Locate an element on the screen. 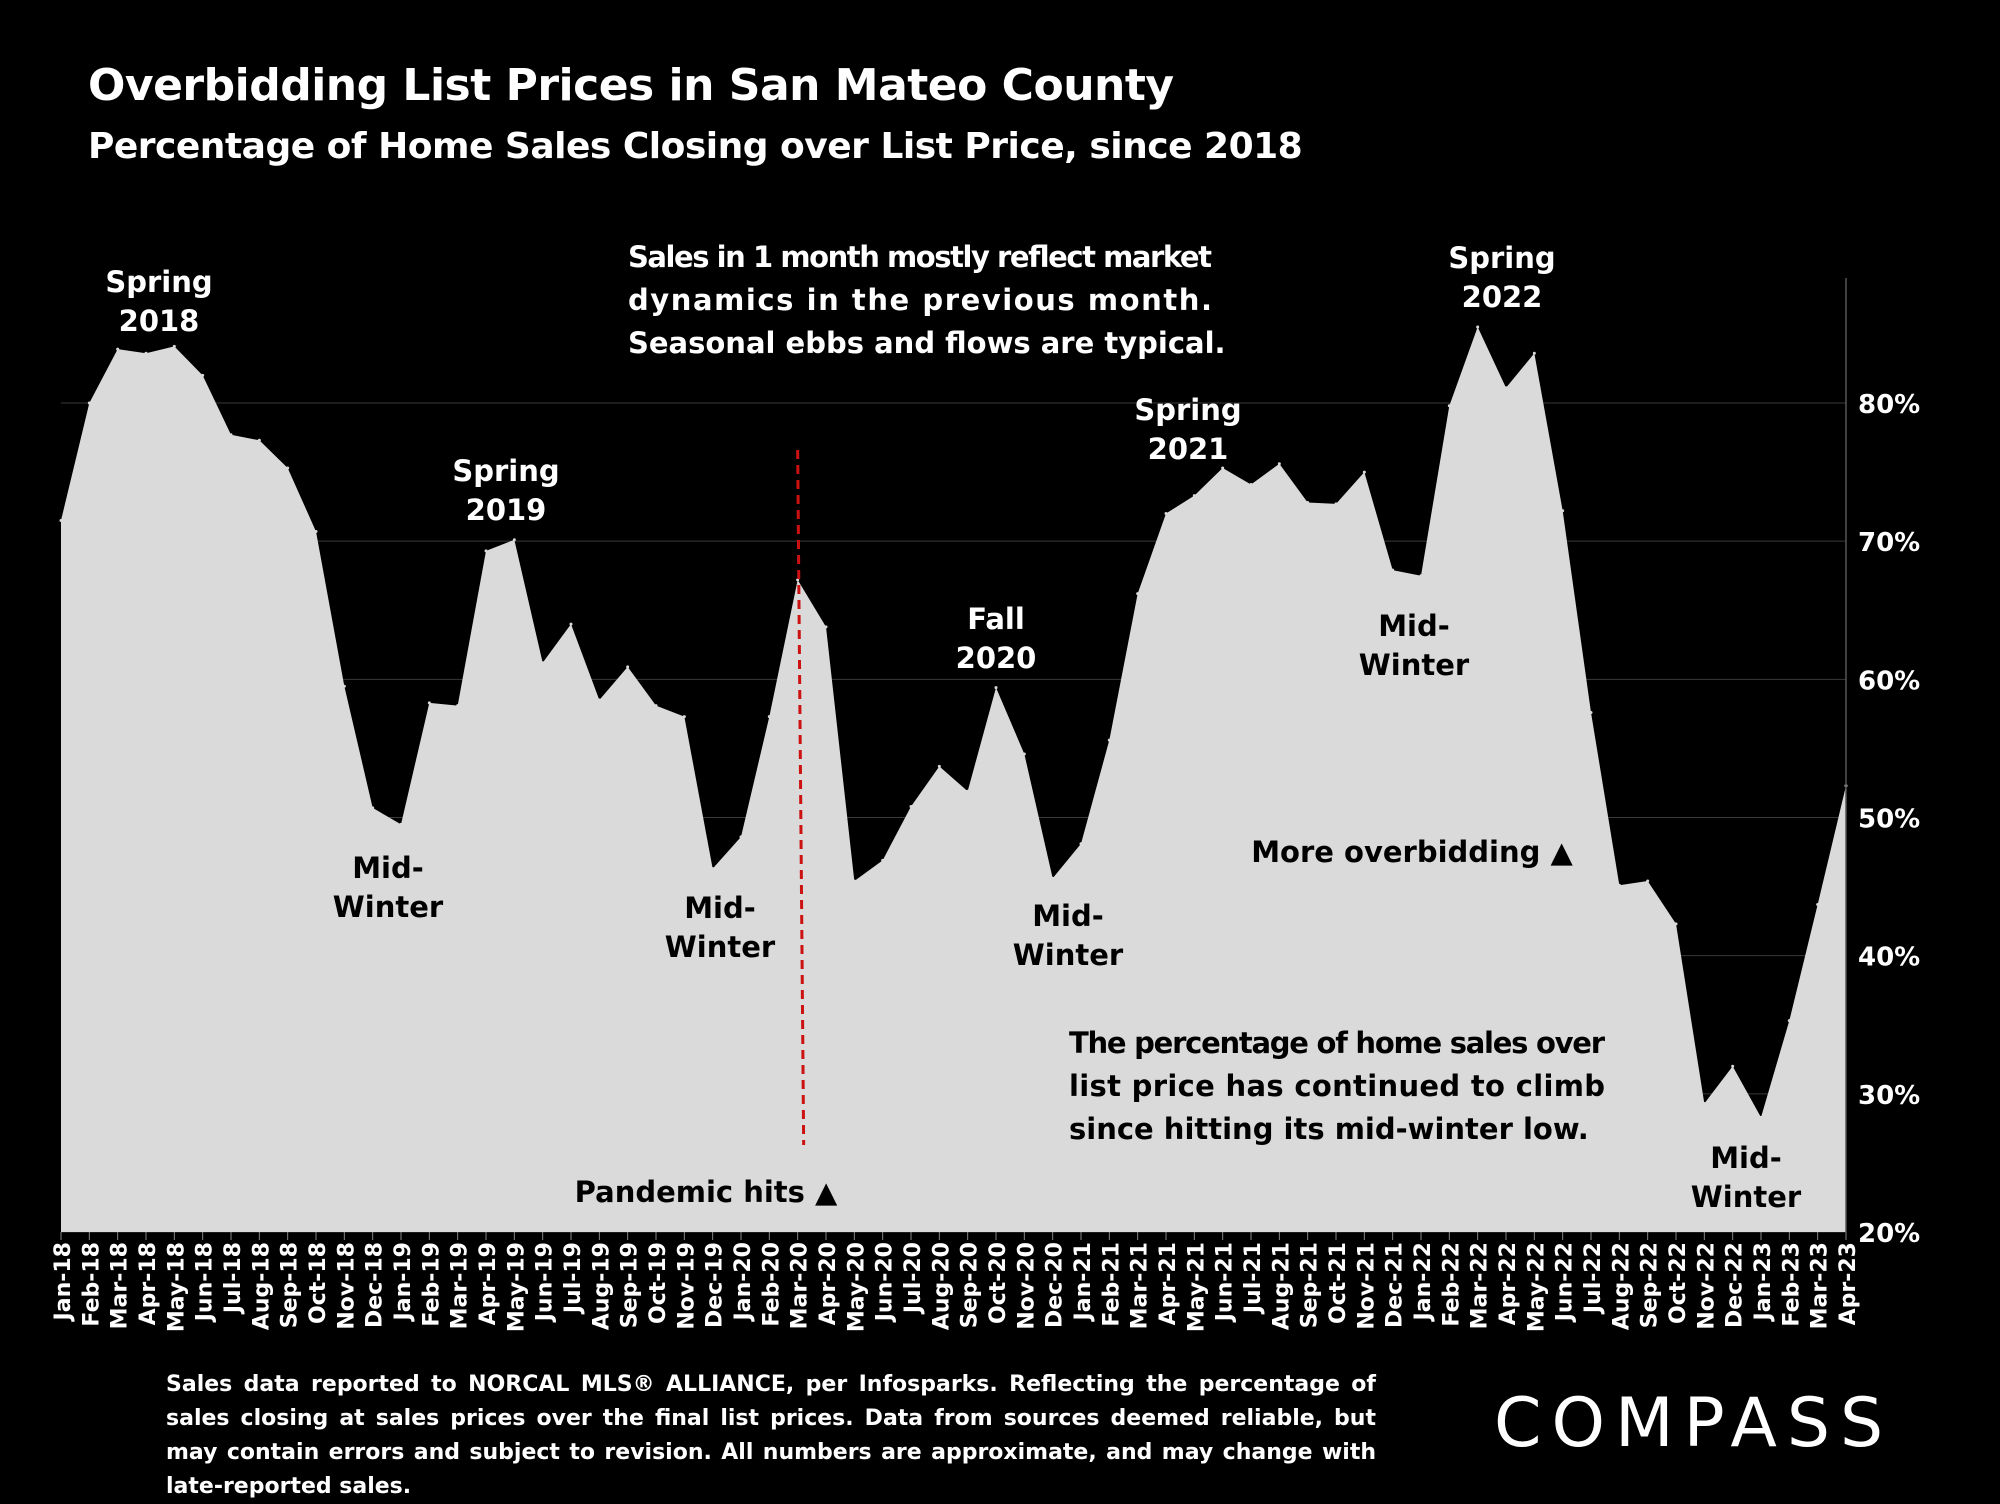 Image resolution: width=2000 pixels, height=1504 pixels. annotation-line: 2021 is located at coordinates (1188, 449).